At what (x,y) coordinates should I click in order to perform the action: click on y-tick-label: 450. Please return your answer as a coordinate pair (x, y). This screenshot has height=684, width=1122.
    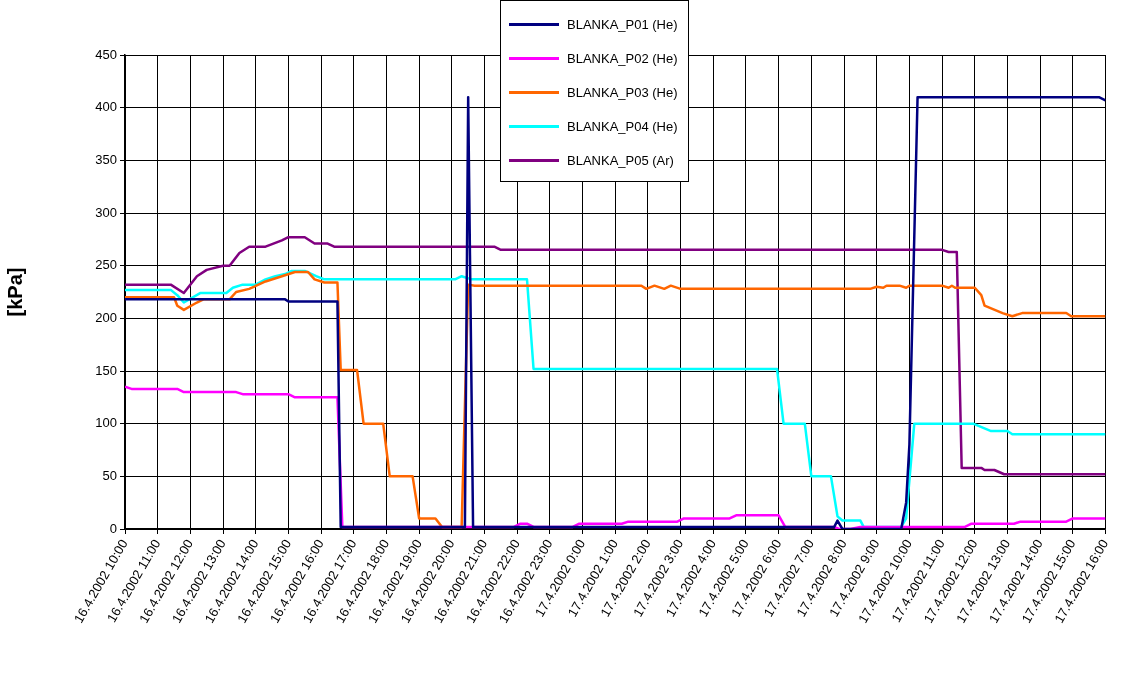
    Looking at the image, I should click on (106, 54).